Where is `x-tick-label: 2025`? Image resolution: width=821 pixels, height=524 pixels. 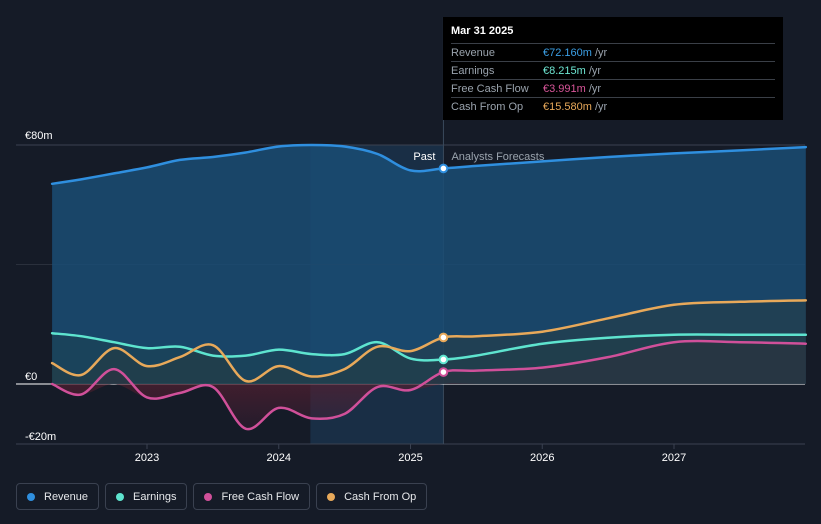
x-tick-label: 2025 is located at coordinates (410, 458).